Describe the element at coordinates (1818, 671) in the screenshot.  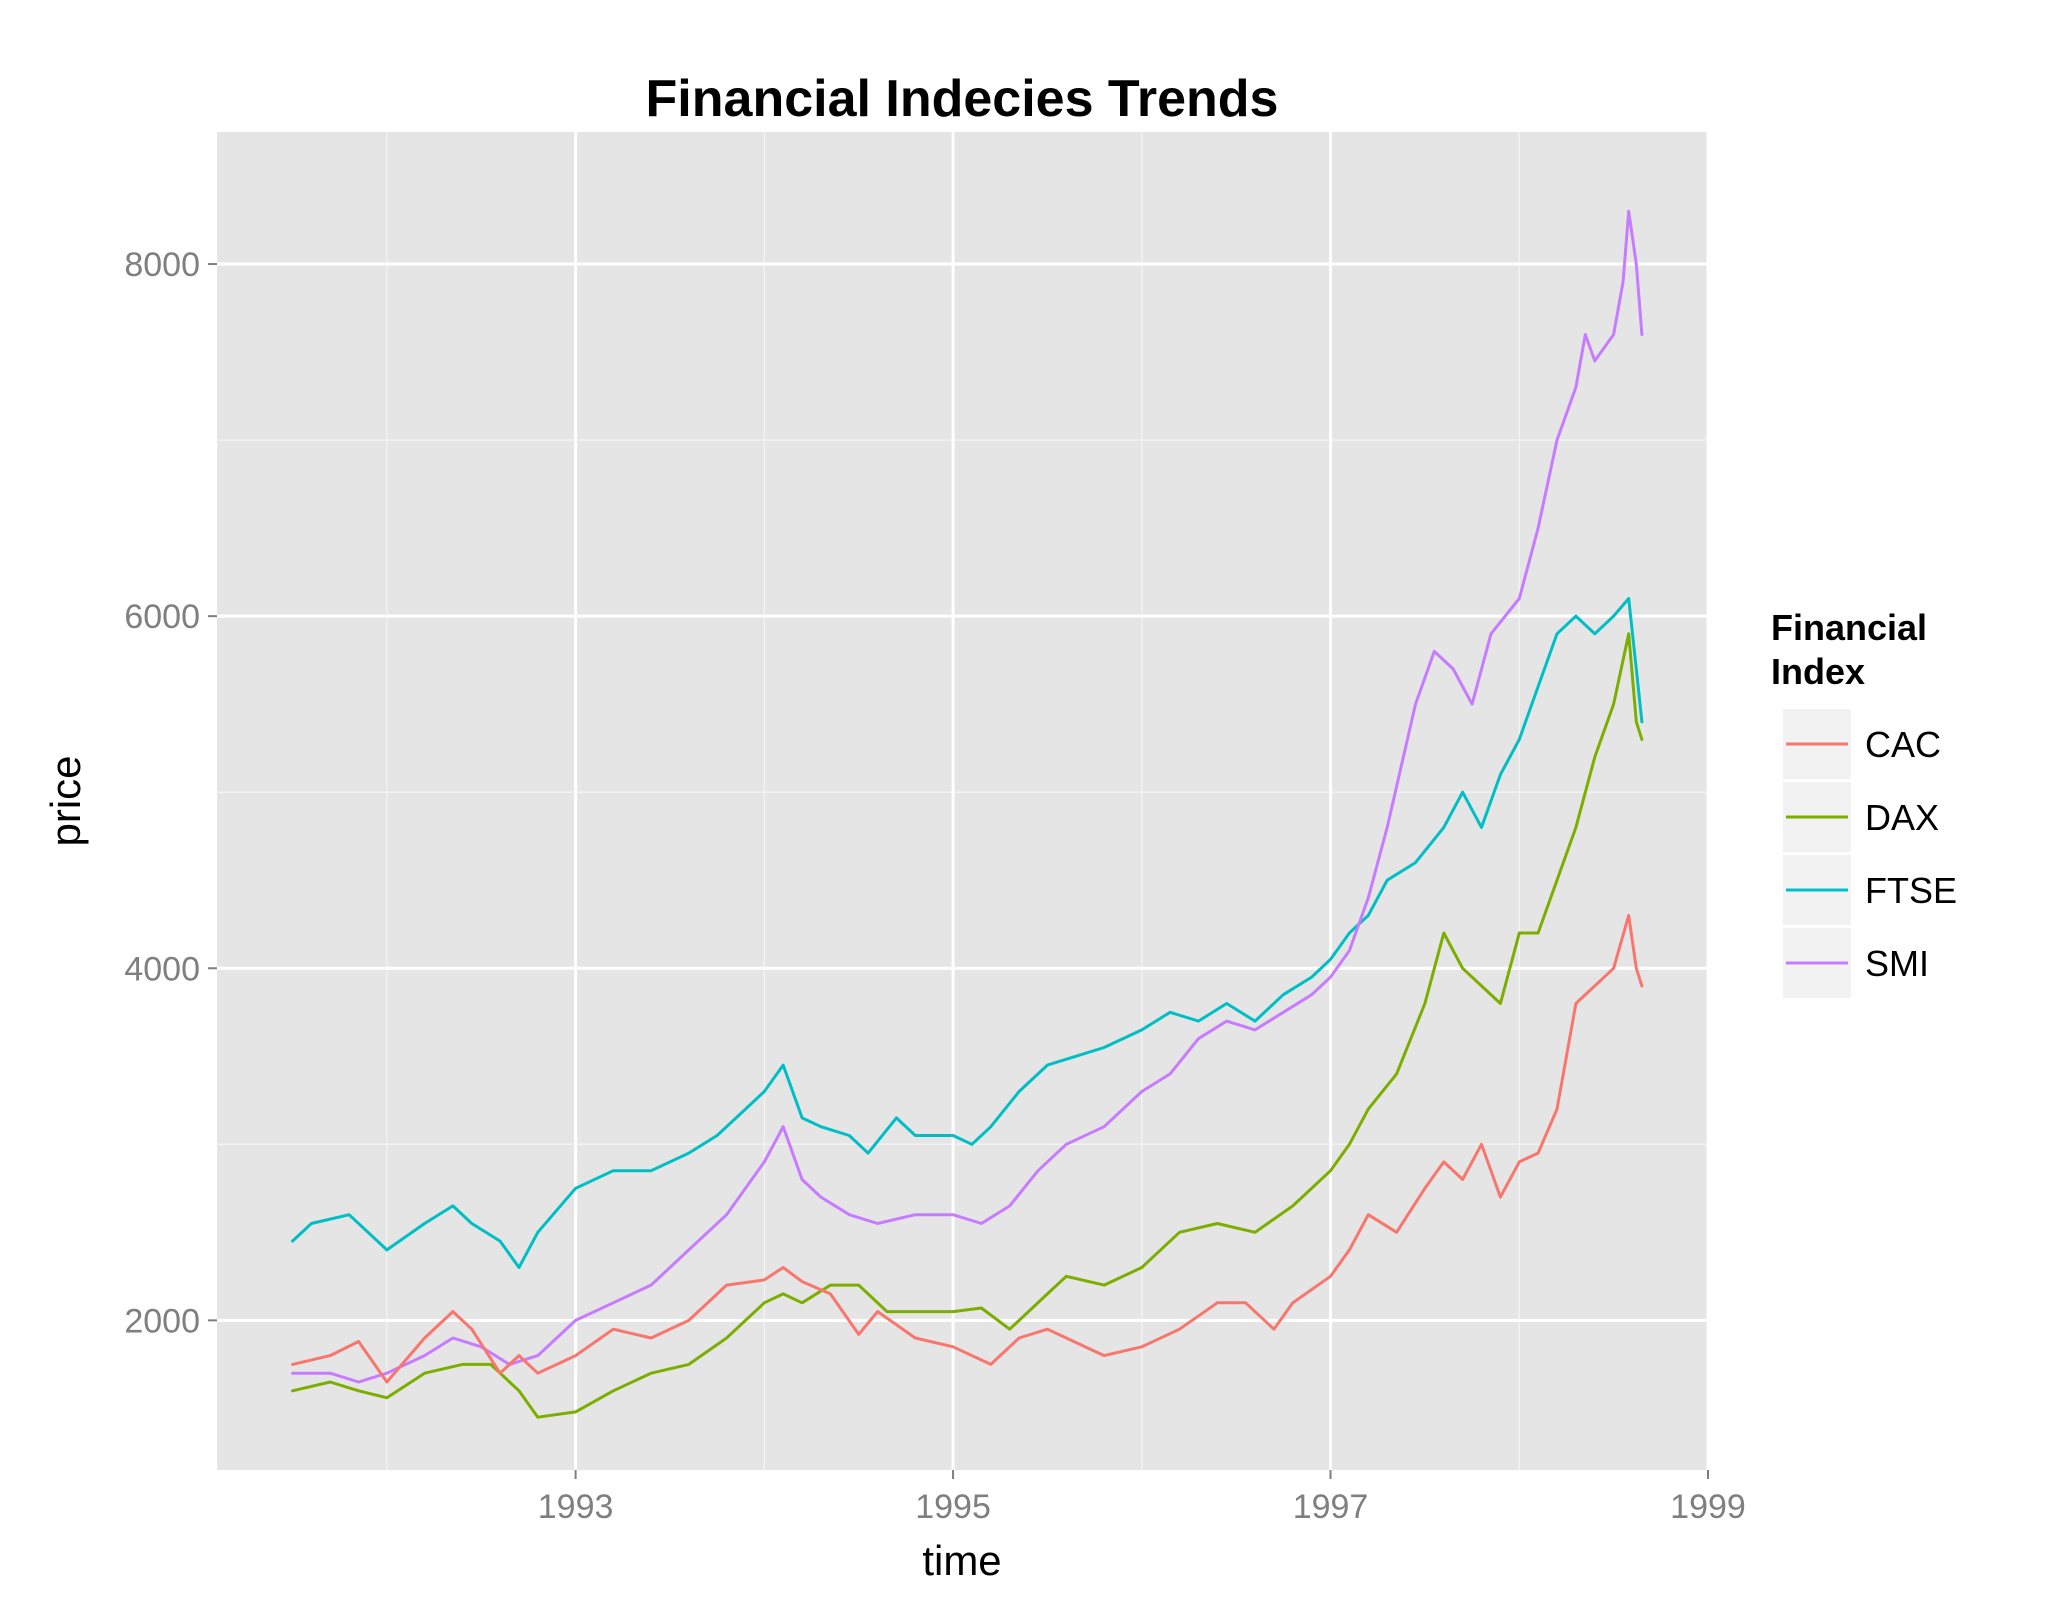
I see `legend-title-line-2: Index` at that location.